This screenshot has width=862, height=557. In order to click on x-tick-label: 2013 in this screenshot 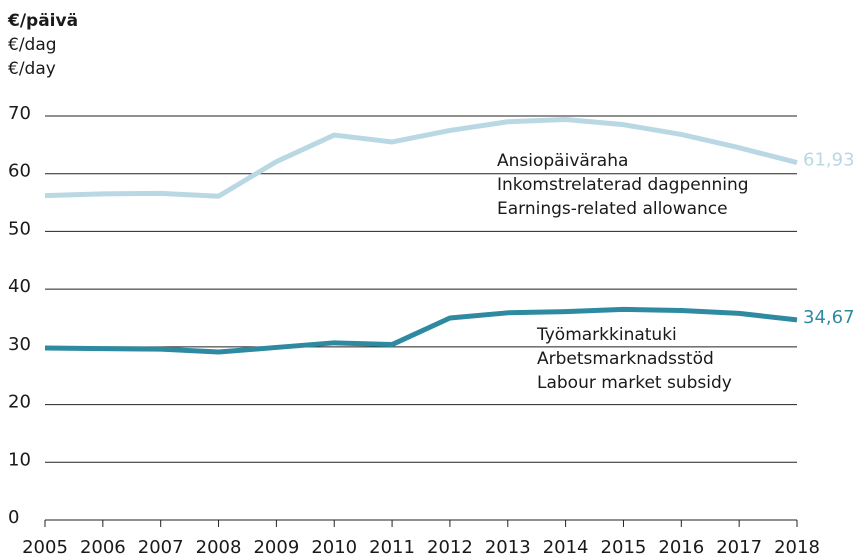, I will do `click(508, 547)`.